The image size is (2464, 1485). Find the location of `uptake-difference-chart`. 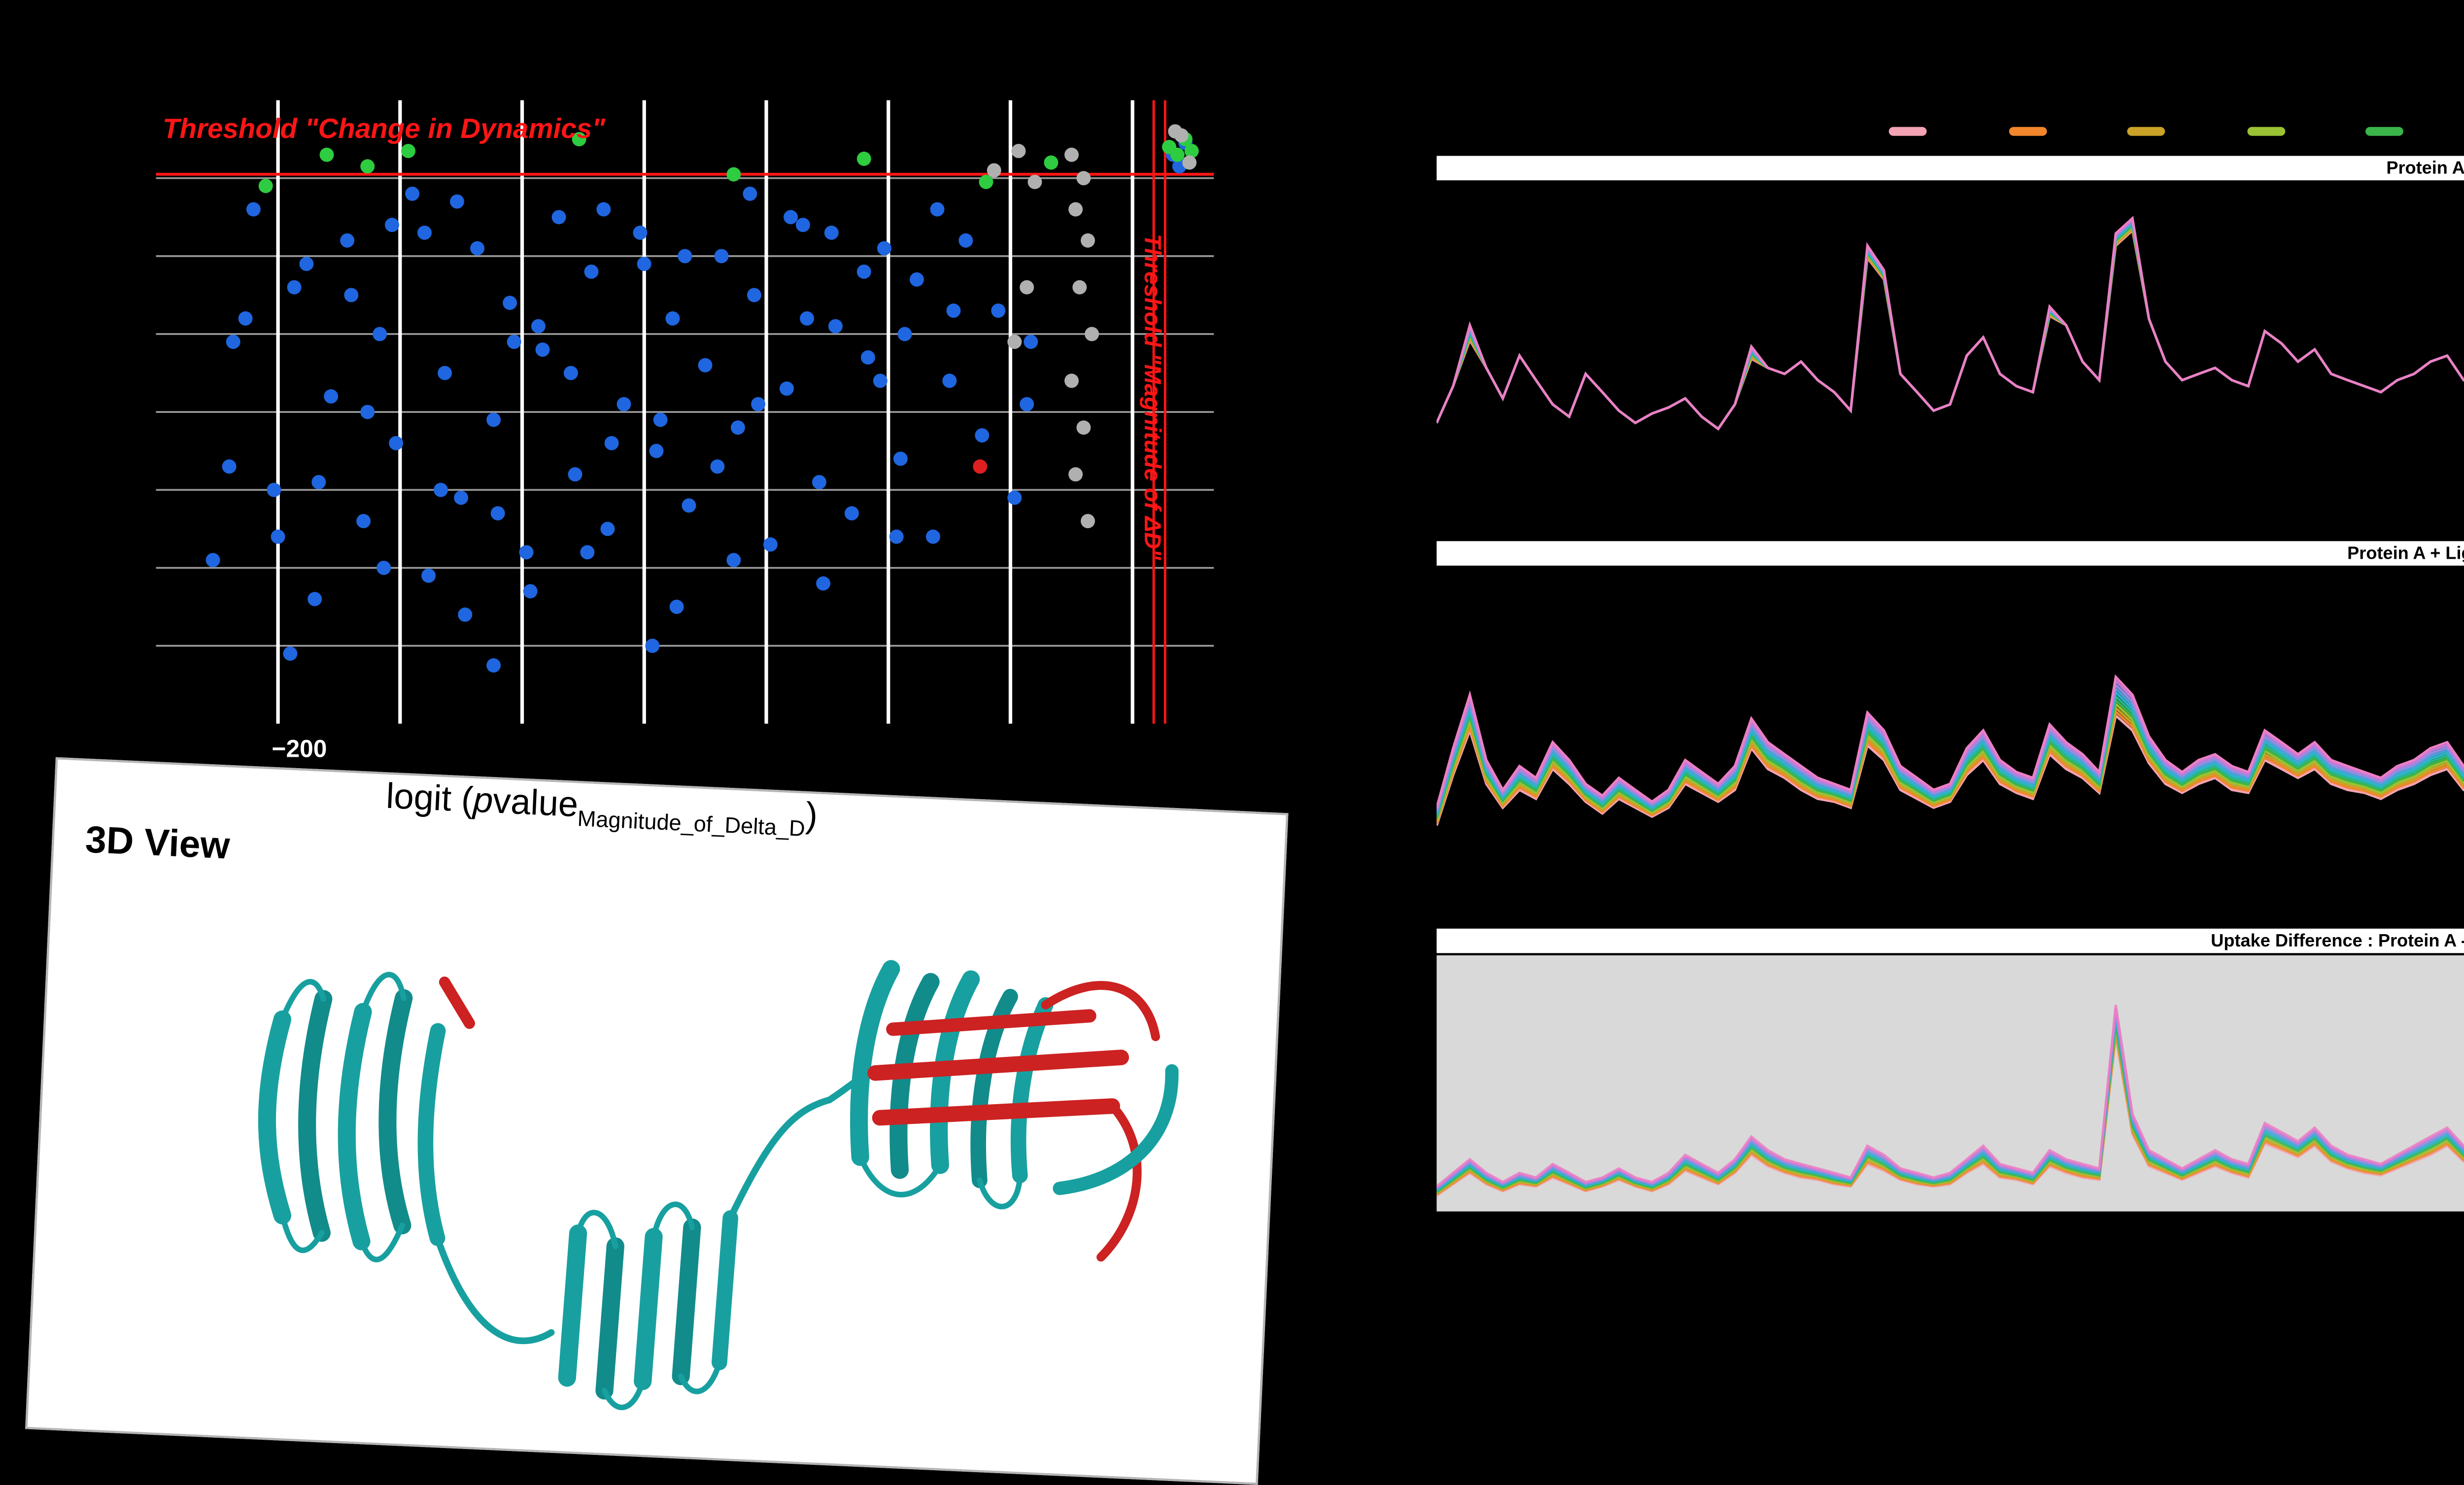

uptake-difference-chart is located at coordinates (1950, 1083).